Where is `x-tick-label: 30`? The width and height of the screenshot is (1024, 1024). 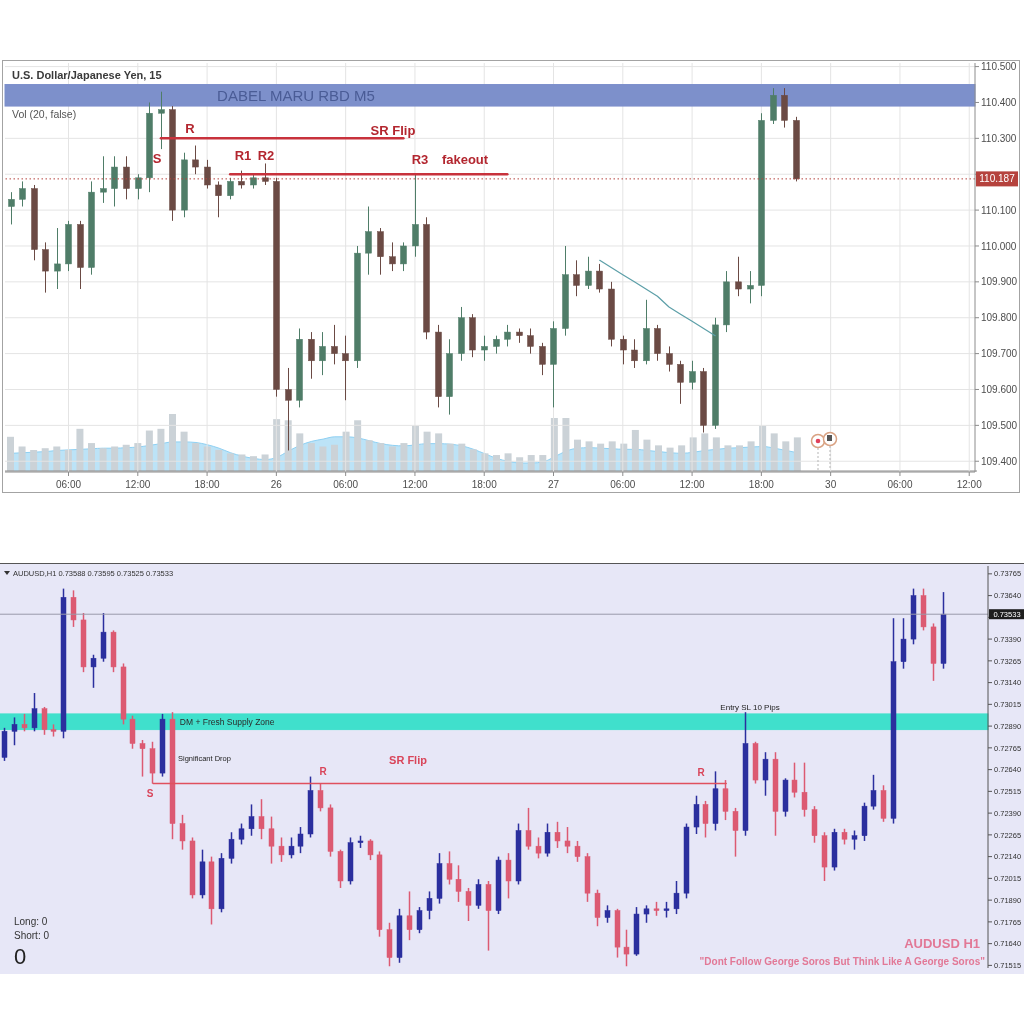
x-tick-label: 30 is located at coordinates (831, 484).